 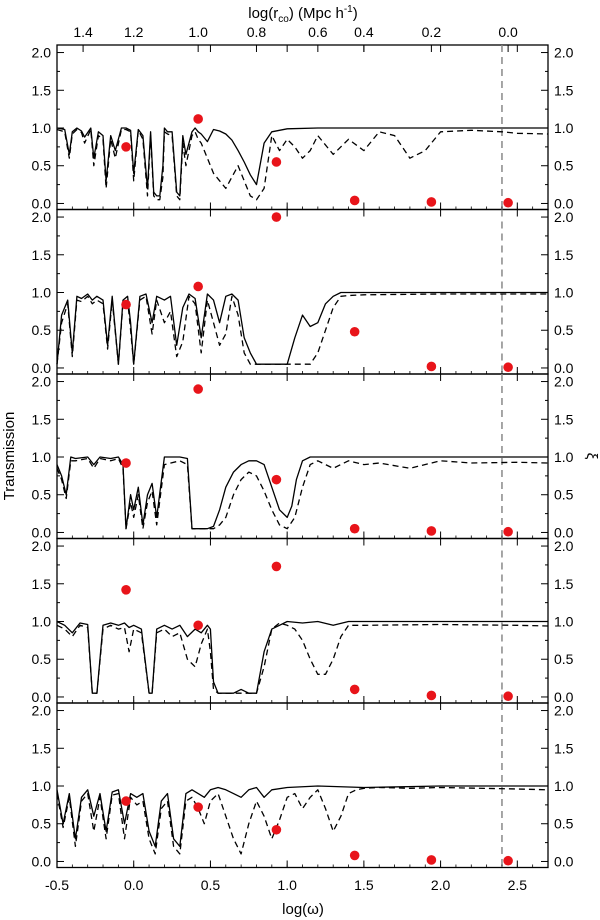 I want to click on panel-4-frame, so click(x=302, y=620).